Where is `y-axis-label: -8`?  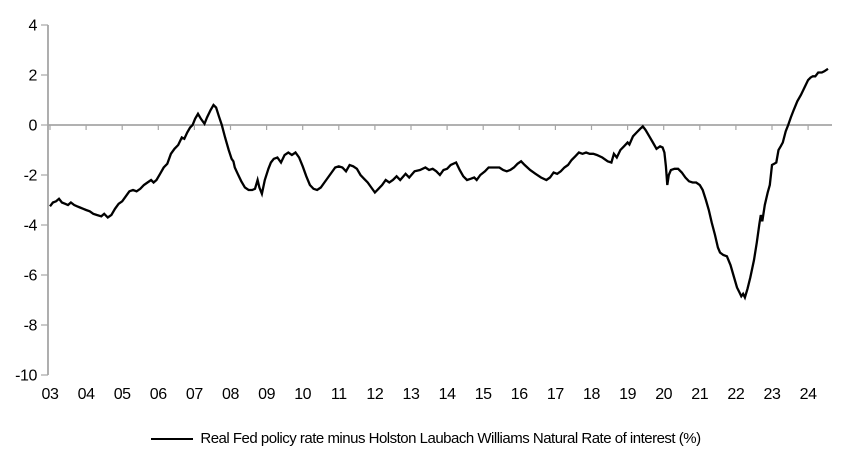
y-axis-label: -8 is located at coordinates (31, 326).